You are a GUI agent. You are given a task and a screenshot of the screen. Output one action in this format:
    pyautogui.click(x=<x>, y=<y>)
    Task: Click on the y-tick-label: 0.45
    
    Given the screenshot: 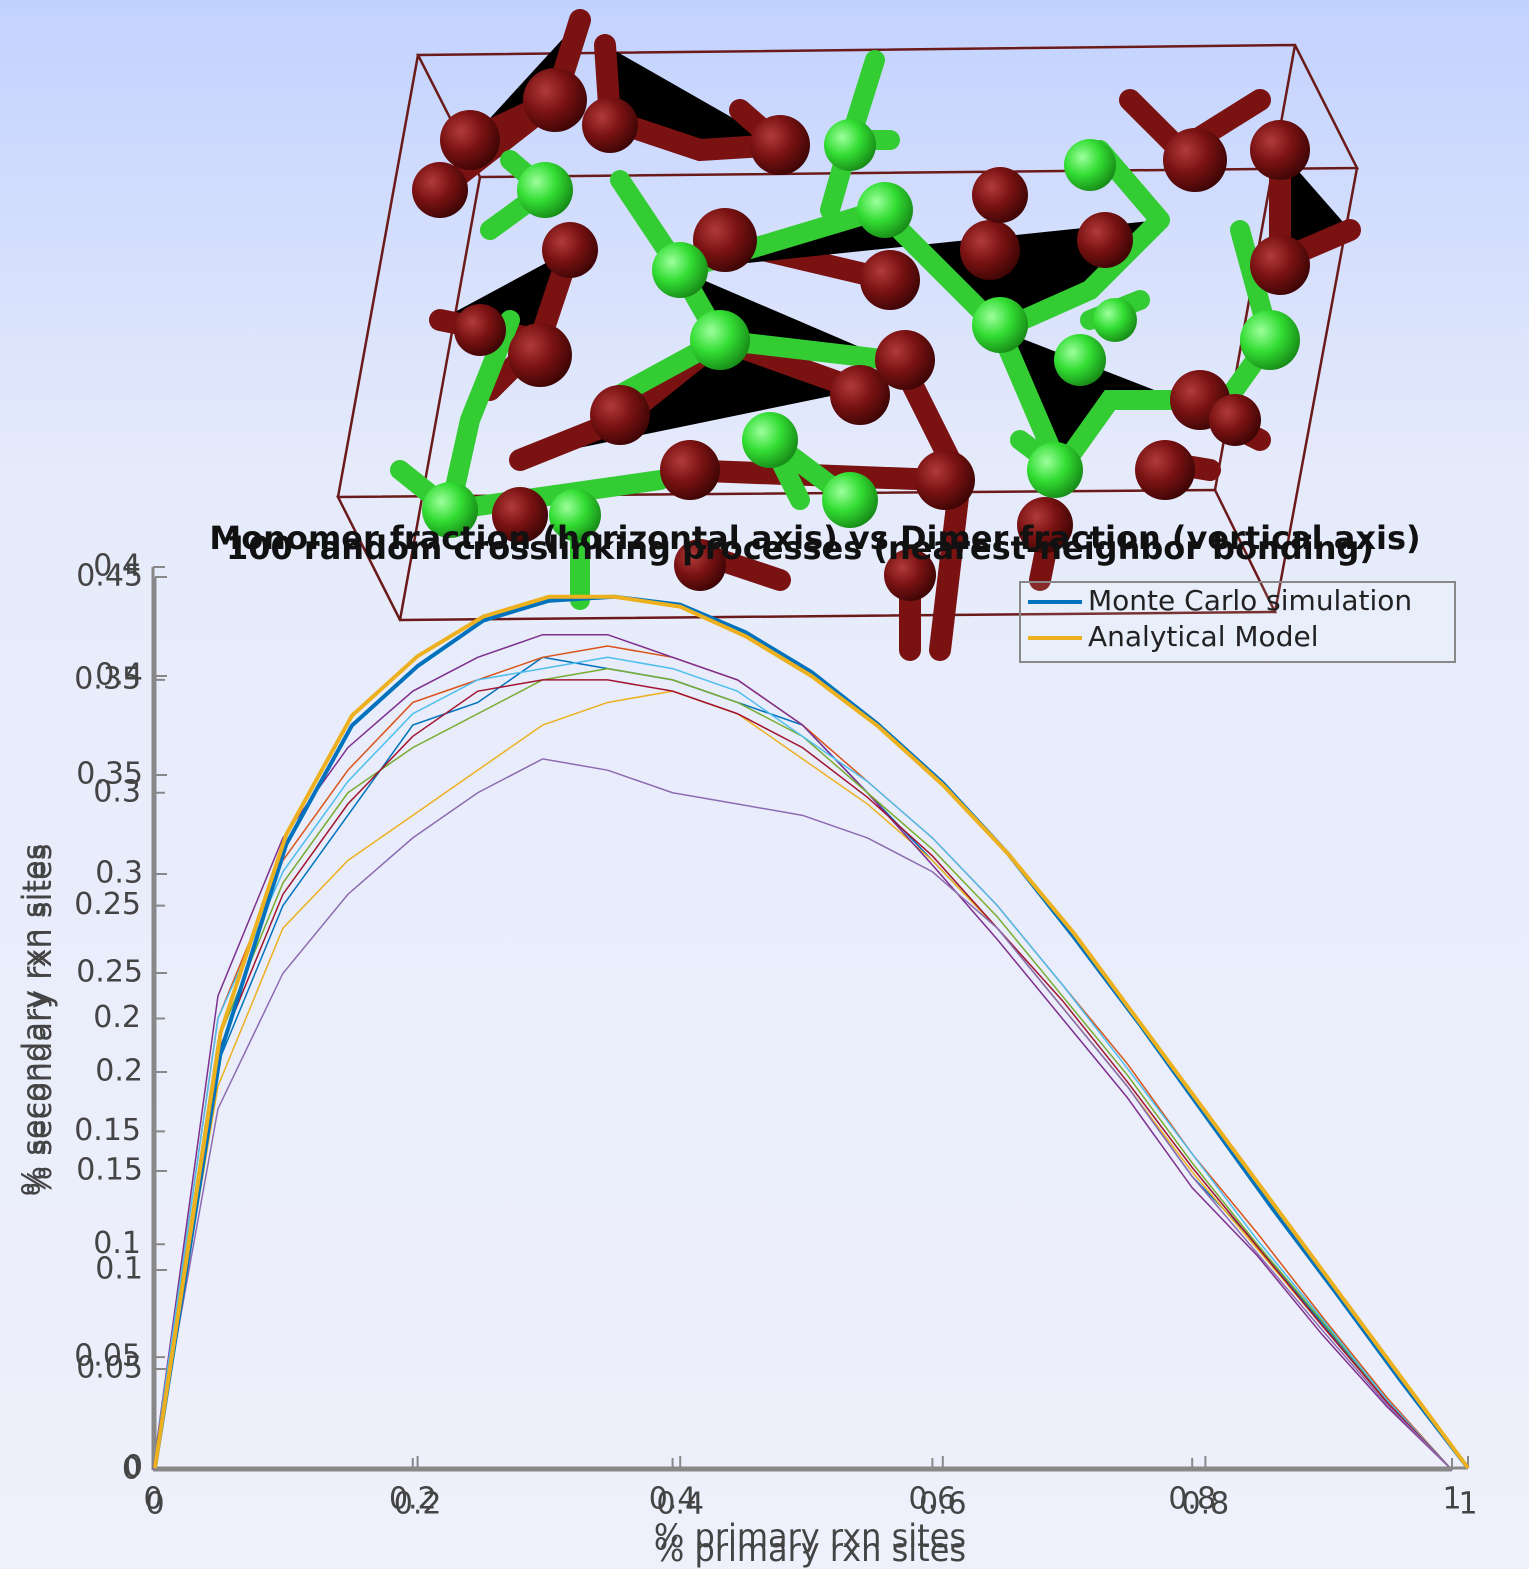 What is the action you would take?
    pyautogui.click(x=109, y=576)
    